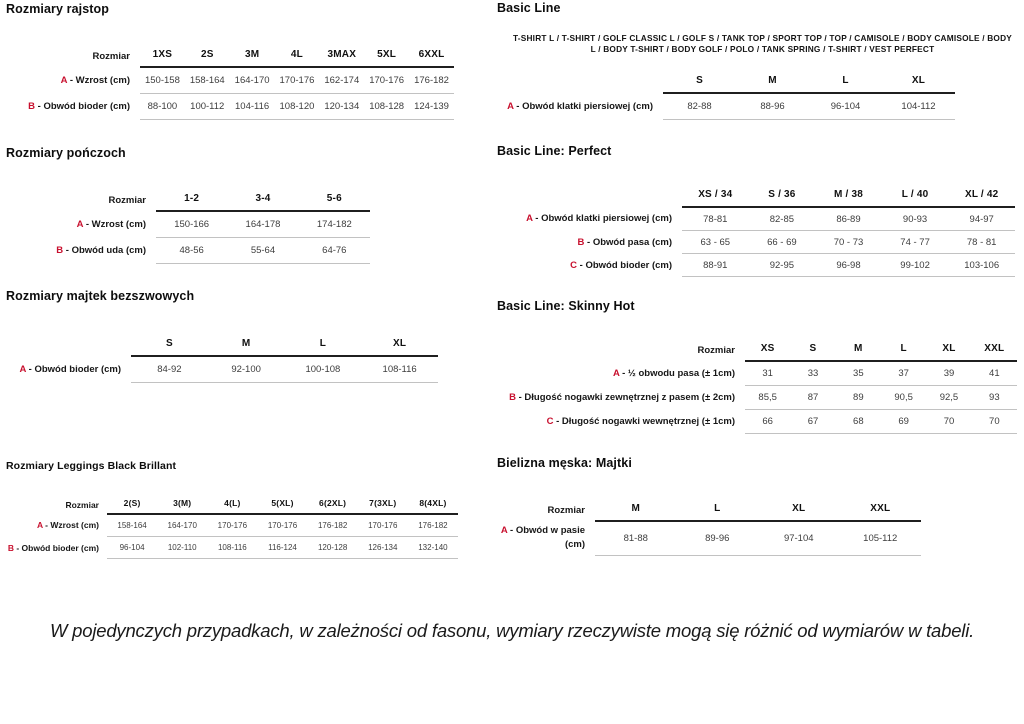 This screenshot has height=724, width=1024. What do you see at coordinates (584, 106) in the screenshot?
I see `row-label: A - Obwód klatki piersiowej (cm)` at bounding box center [584, 106].